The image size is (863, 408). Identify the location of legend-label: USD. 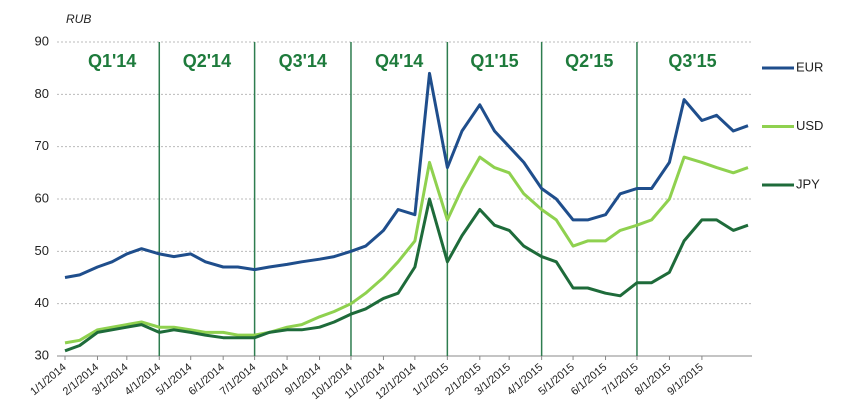
(809, 125).